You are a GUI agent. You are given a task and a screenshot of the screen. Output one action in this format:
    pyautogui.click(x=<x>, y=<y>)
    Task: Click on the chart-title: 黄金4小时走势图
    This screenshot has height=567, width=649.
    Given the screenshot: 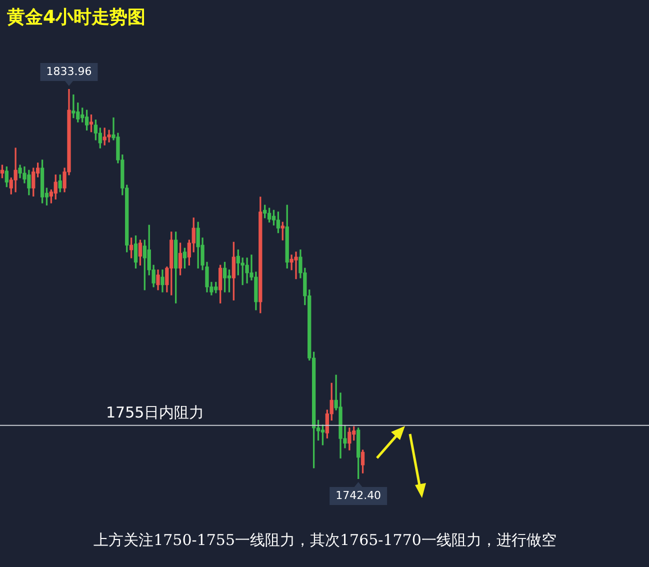 What is the action you would take?
    pyautogui.click(x=76, y=17)
    